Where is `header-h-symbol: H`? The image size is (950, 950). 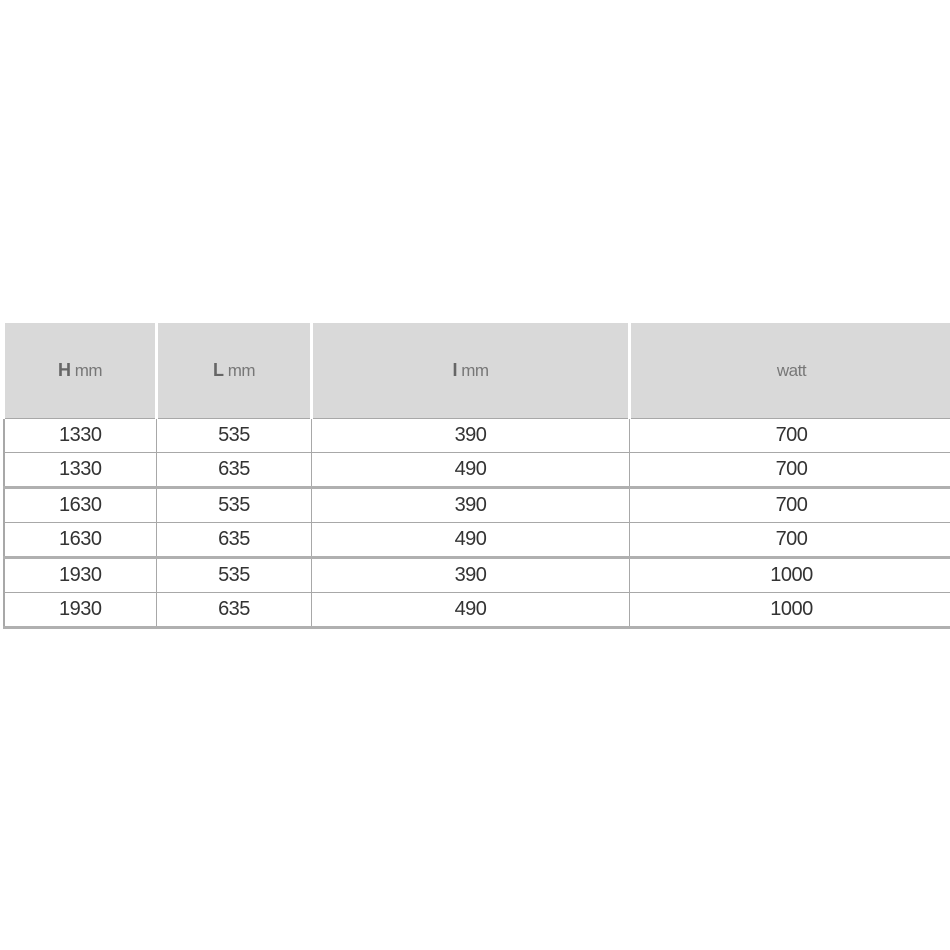
header-h-symbol: H is located at coordinates (64, 370).